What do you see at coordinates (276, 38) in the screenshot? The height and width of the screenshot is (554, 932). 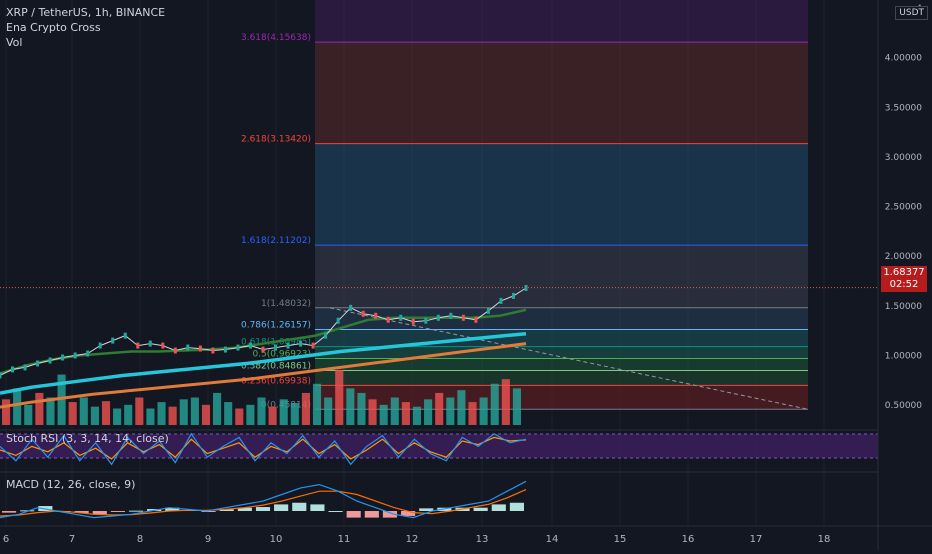 I see `fib-level-label: 3.618(4.15638)` at bounding box center [276, 38].